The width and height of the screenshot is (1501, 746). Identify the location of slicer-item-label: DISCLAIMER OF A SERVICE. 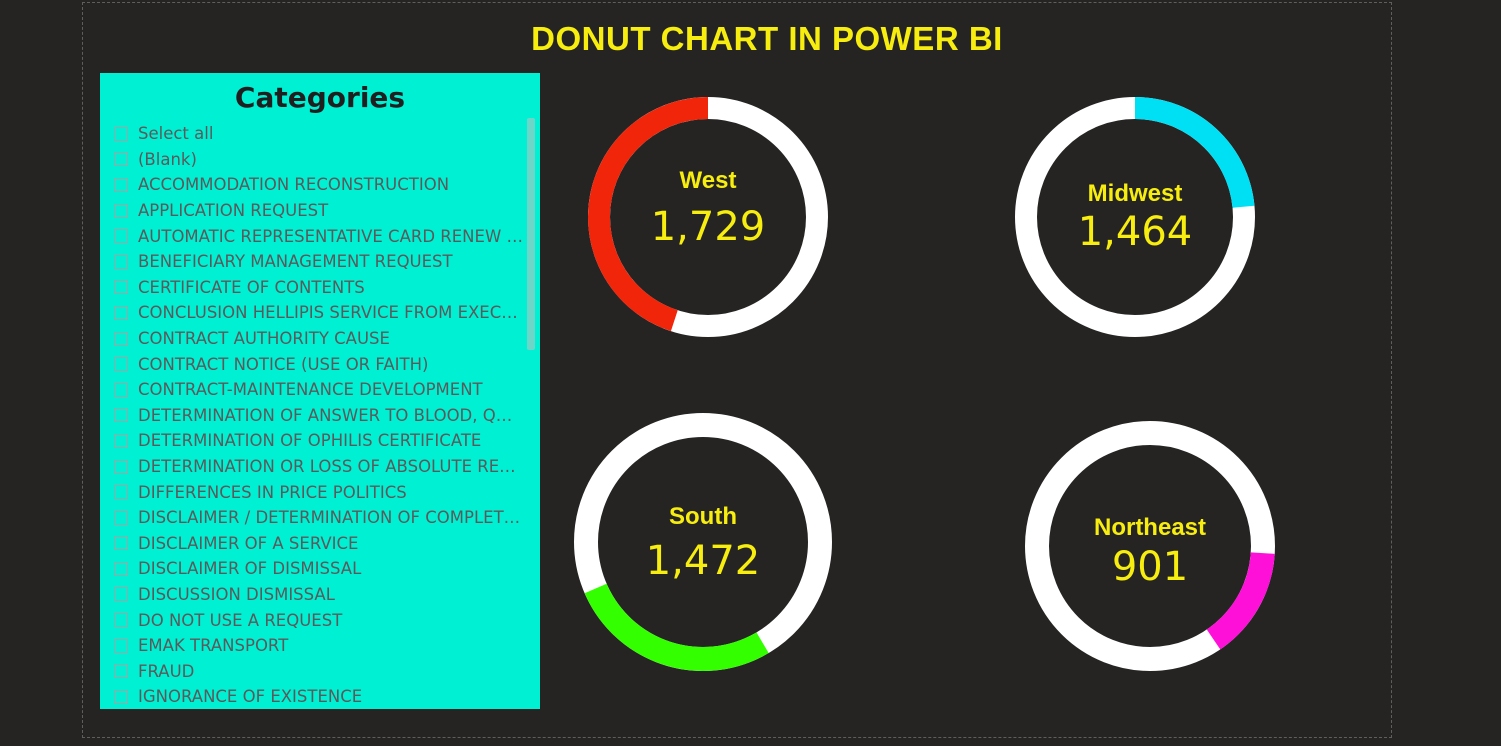
(248, 543).